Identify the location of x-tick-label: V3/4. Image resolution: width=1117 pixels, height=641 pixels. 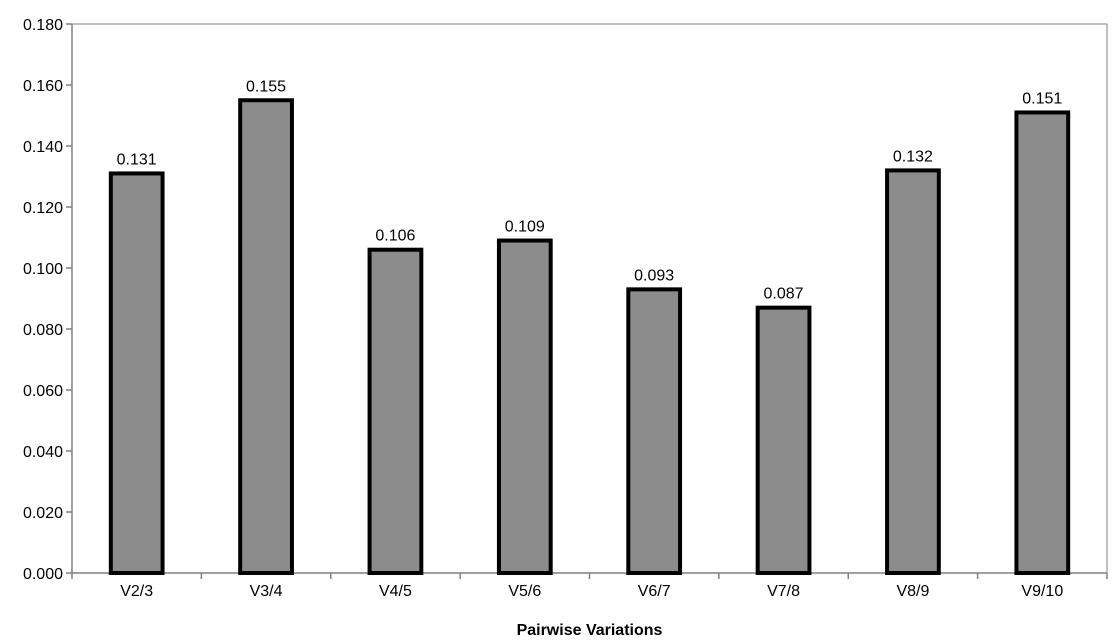
(266, 591).